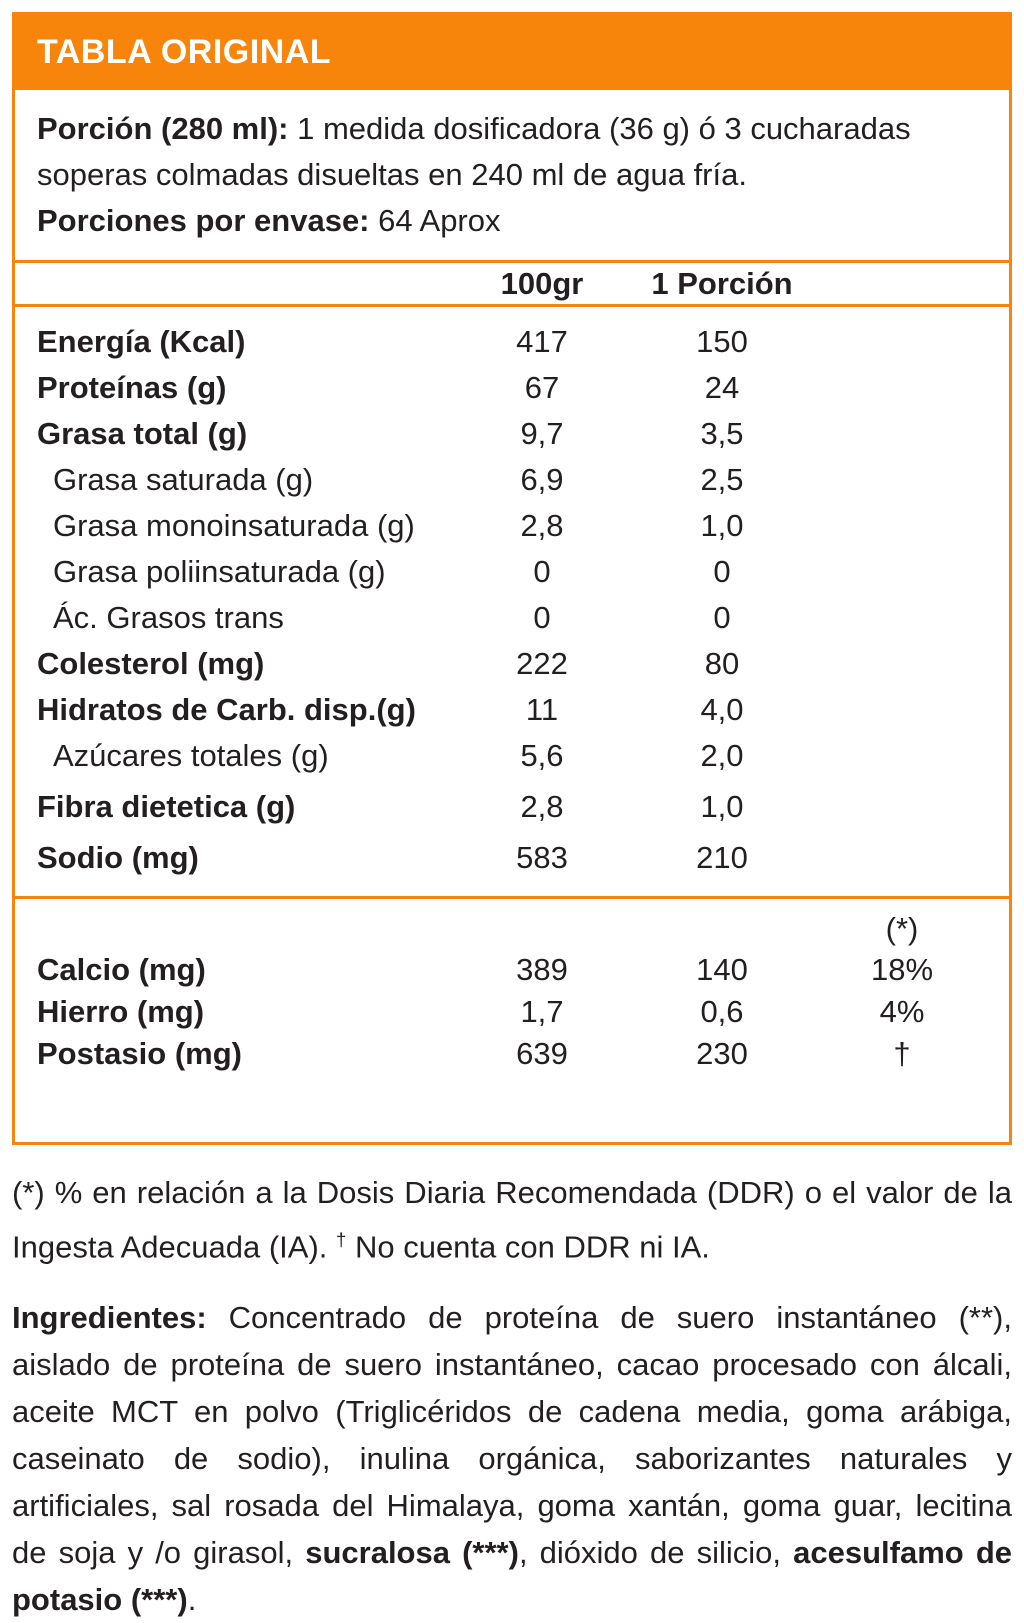 This screenshot has height=1623, width=1024. Describe the element at coordinates (109, 1318) in the screenshot. I see `ingredients-label: Ingredientes:` at that location.